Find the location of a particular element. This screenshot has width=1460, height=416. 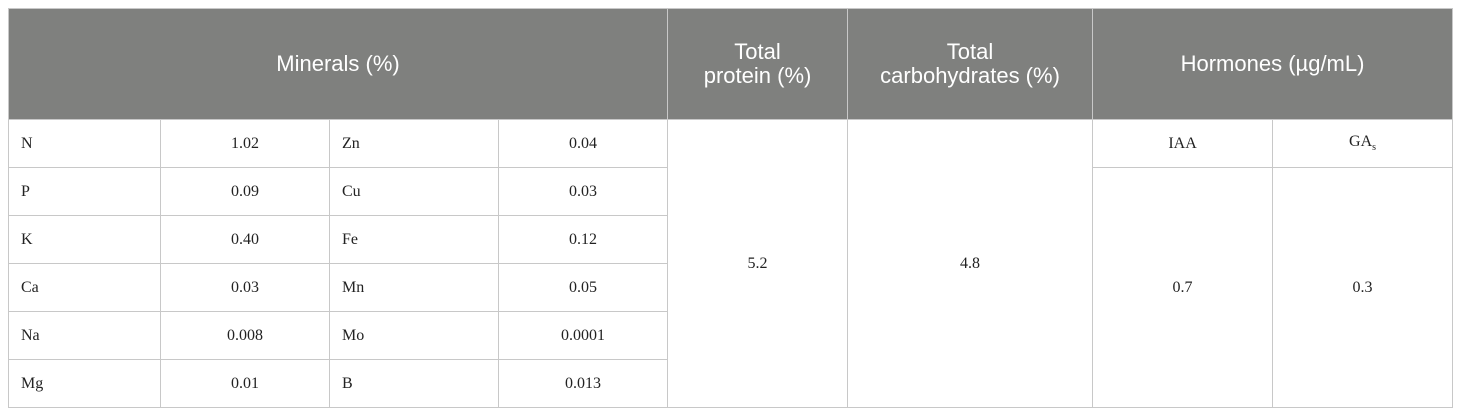

header-cell: Total carbohydrates (%) is located at coordinates (970, 64).